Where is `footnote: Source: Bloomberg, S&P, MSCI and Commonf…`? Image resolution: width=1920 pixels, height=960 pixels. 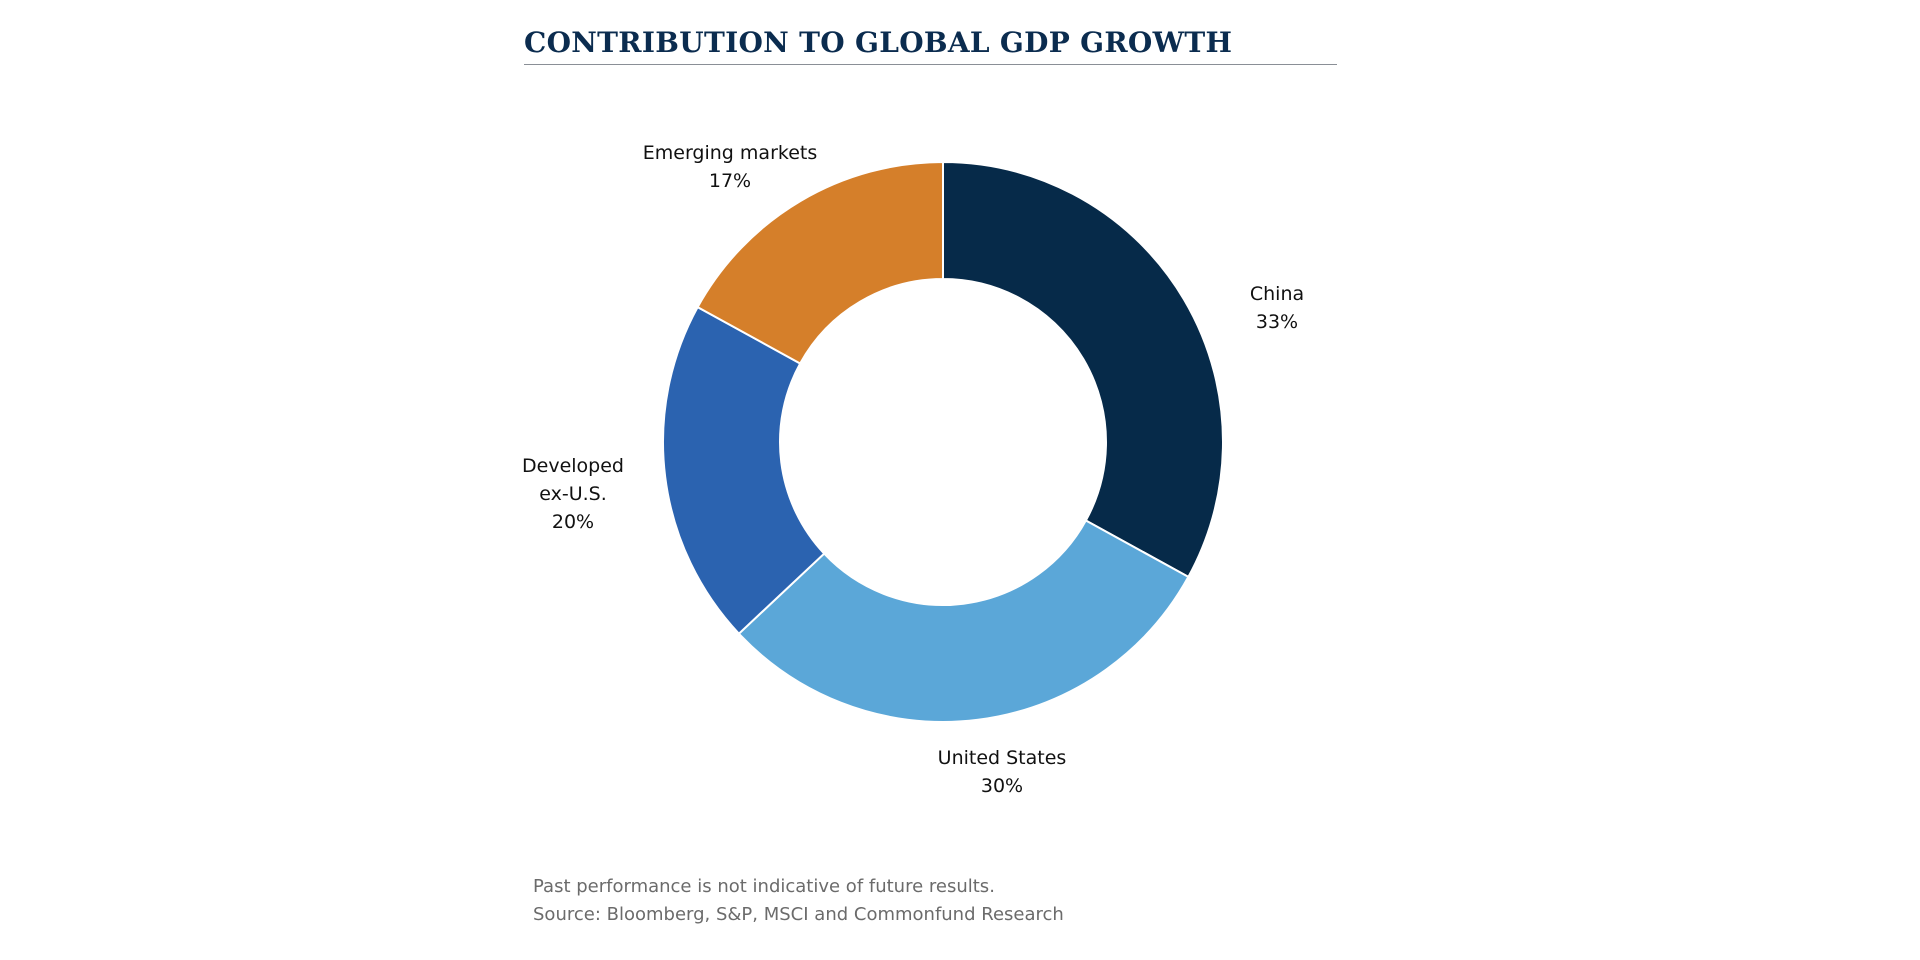 footnote: Source: Bloomberg, S&P, MSCI and Commonf… is located at coordinates (798, 914).